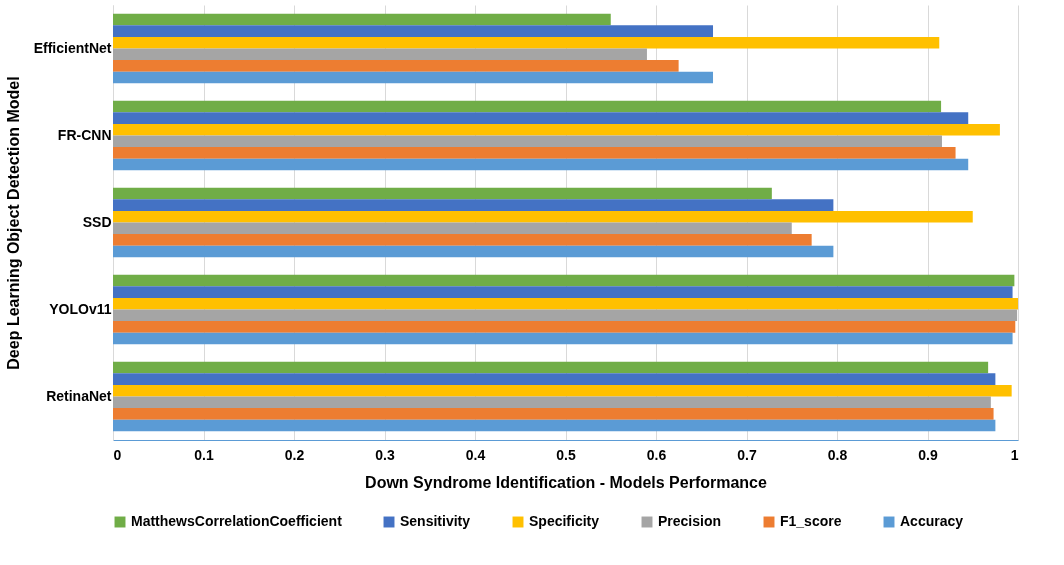  I want to click on y-tick-label: EfficientNet, so click(72, 47).